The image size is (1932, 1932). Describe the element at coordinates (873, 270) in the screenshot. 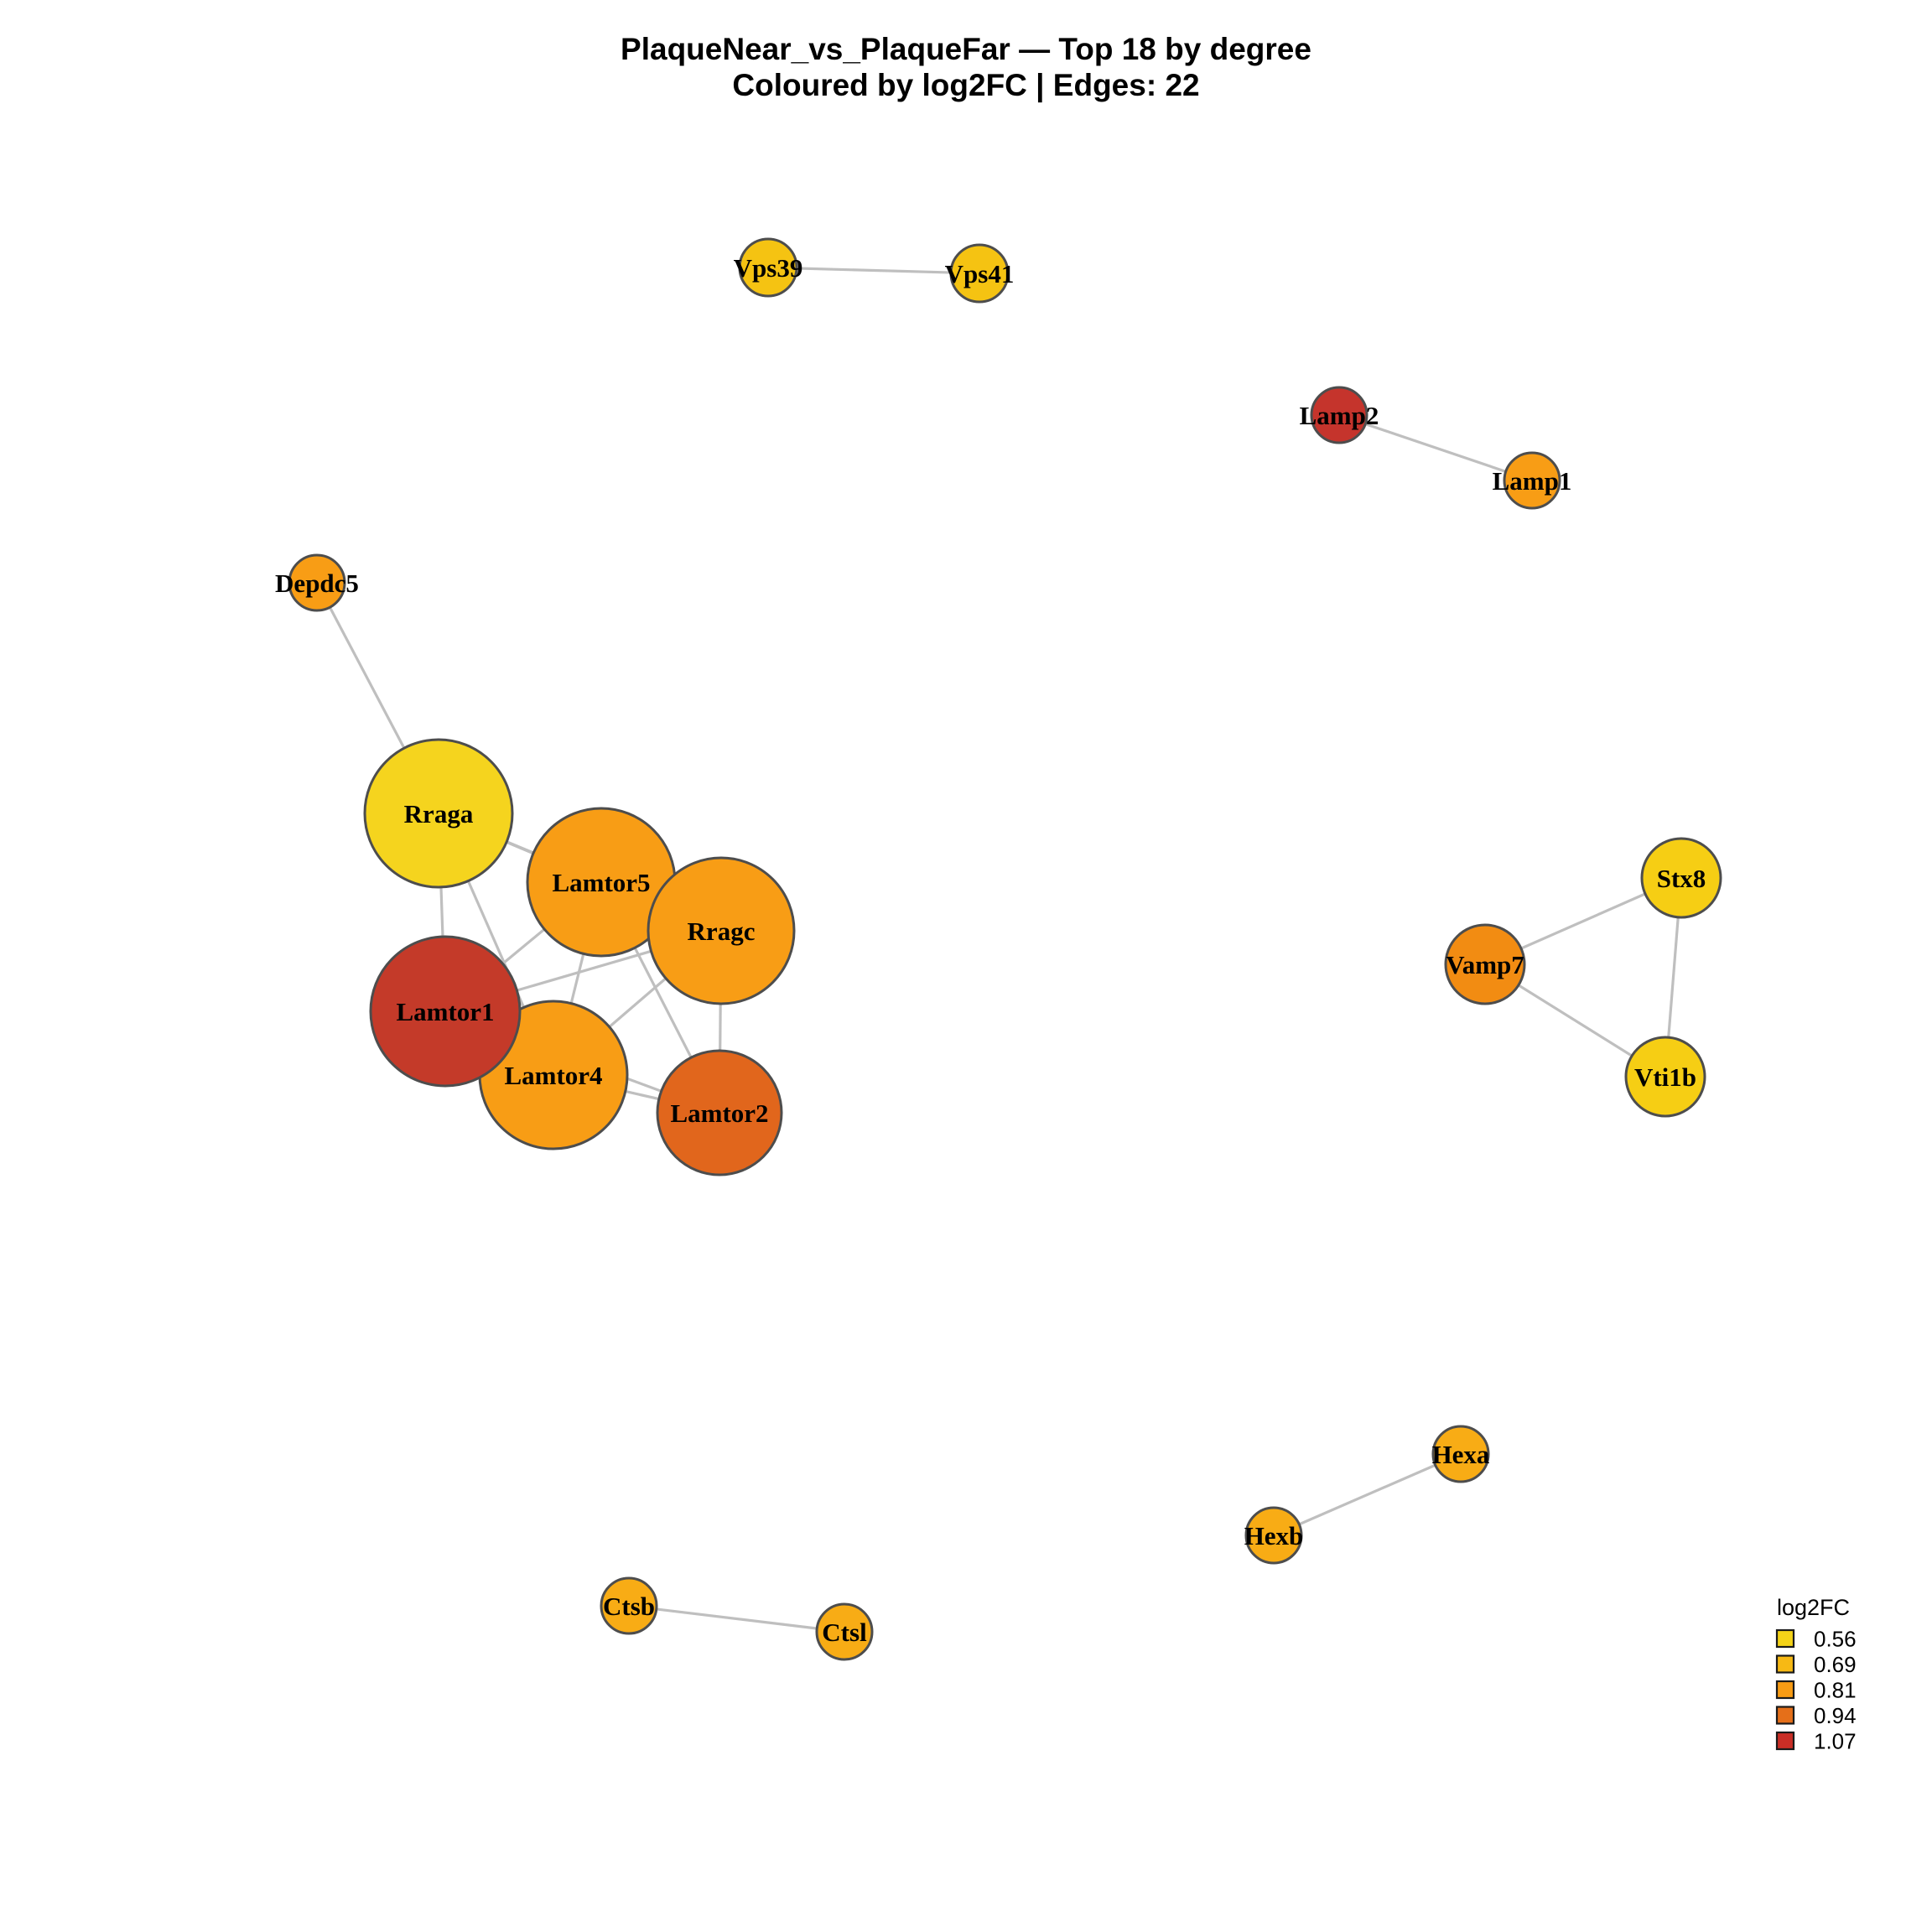

I see `edge-Vps39-Vps41` at that location.